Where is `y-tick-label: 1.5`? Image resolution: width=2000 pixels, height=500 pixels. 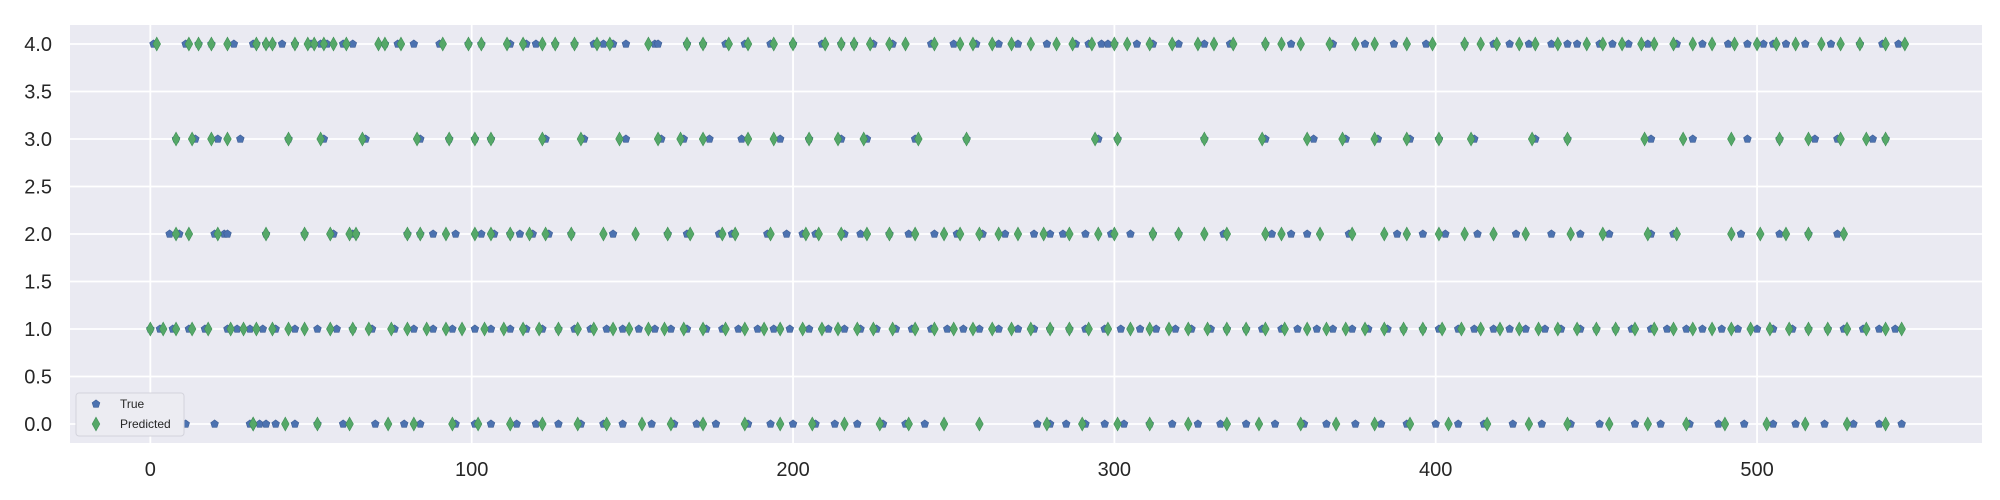
y-tick-label: 1.5 is located at coordinates (38, 283).